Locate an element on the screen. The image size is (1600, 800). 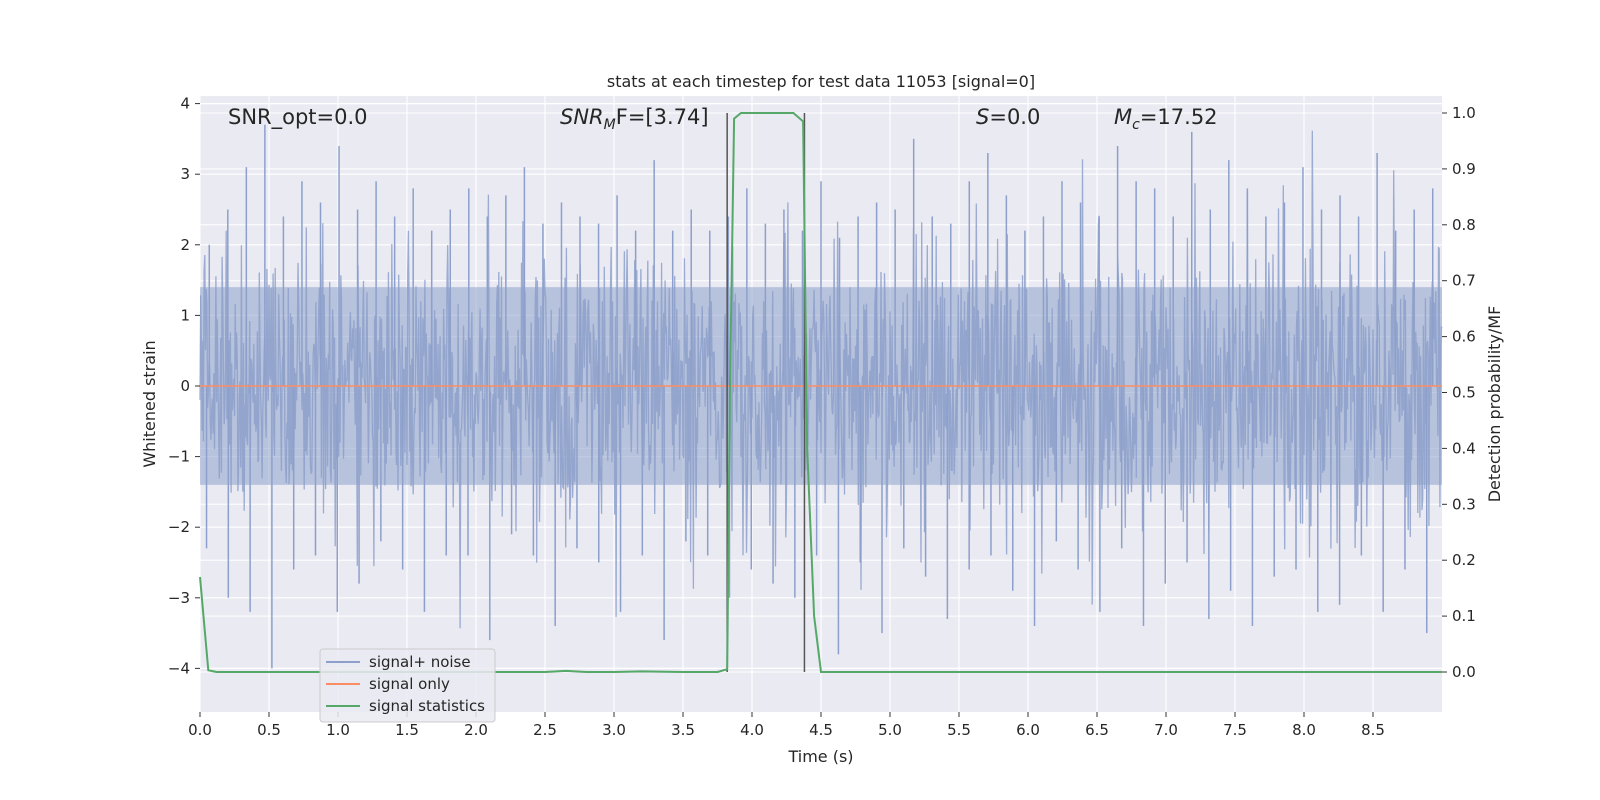
y-right-tick-label: 0.5 is located at coordinates (1464, 393).